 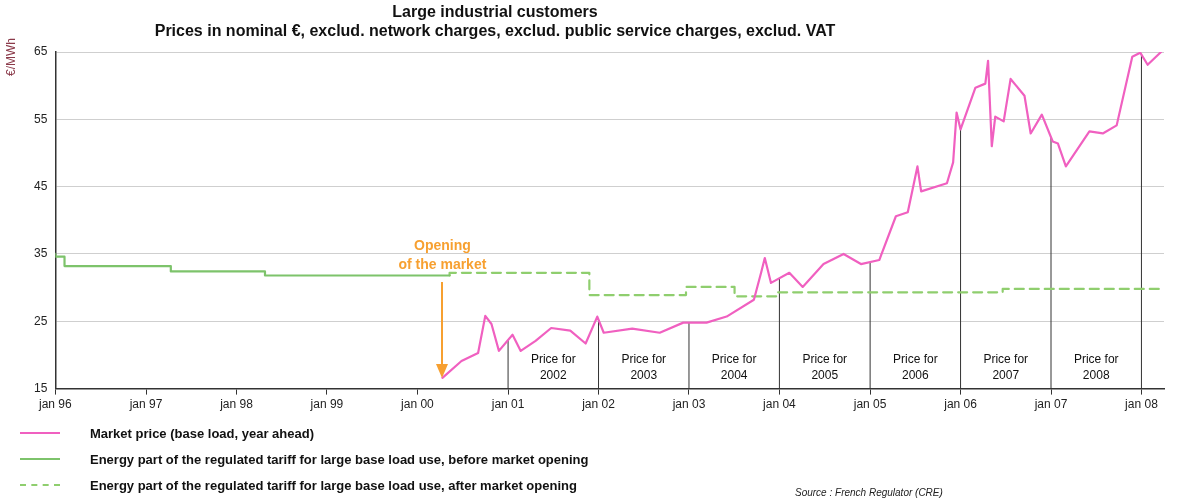 I want to click on legend-label: Market price (base load, year ahead), so click(x=202, y=433).